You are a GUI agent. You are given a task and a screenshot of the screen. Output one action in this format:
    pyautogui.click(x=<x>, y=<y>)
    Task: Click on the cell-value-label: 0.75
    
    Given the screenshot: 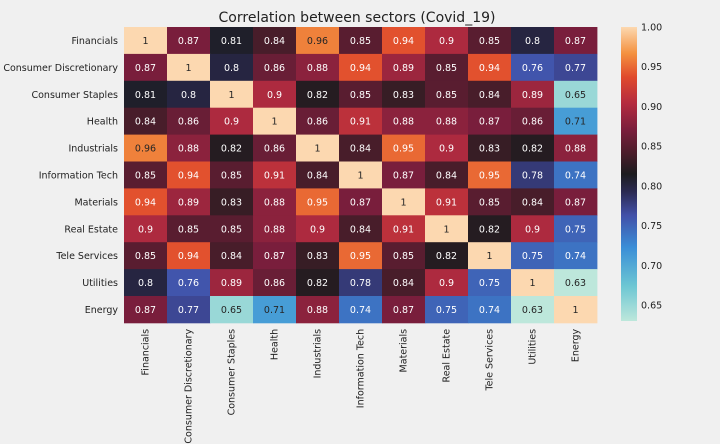 What is the action you would take?
    pyautogui.click(x=446, y=310)
    